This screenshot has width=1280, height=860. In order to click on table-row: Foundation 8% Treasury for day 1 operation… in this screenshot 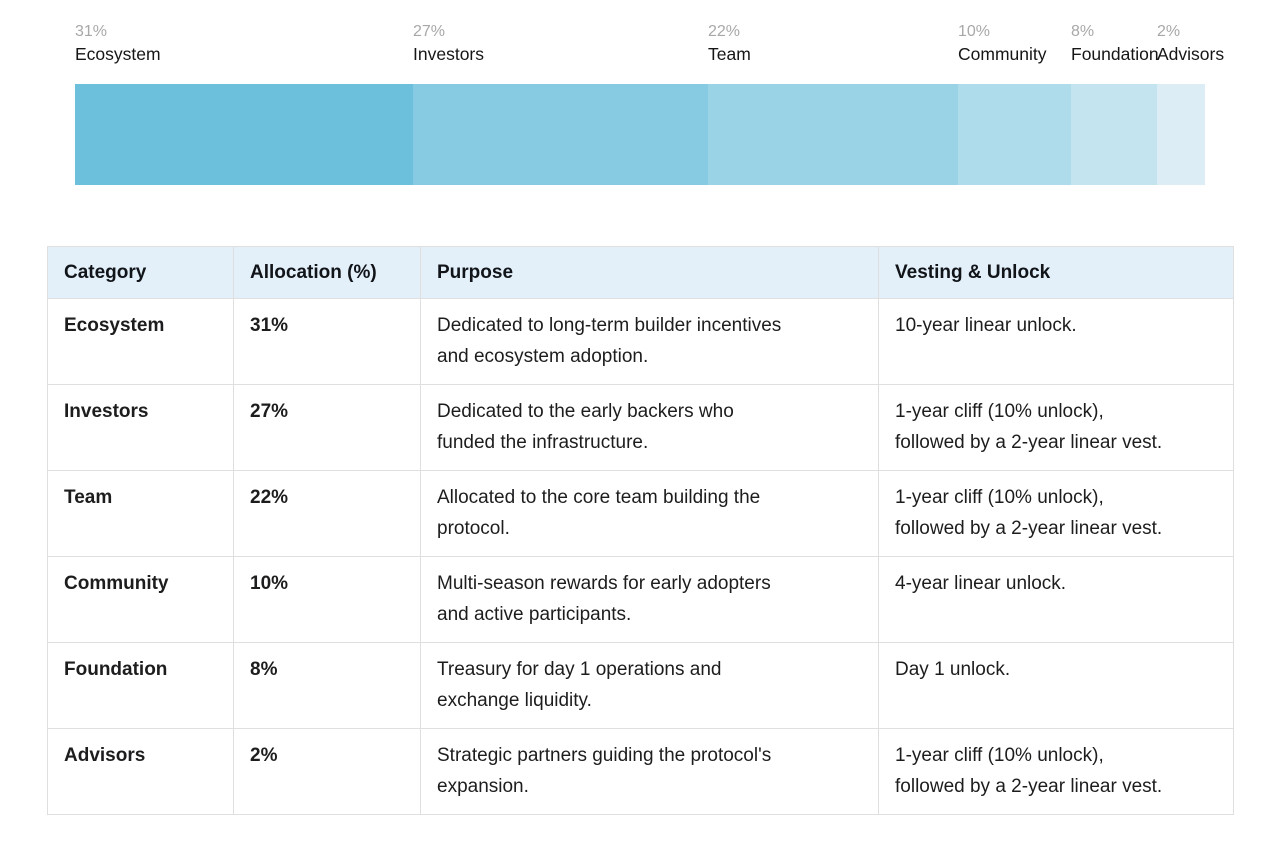, I will do `click(640, 685)`.